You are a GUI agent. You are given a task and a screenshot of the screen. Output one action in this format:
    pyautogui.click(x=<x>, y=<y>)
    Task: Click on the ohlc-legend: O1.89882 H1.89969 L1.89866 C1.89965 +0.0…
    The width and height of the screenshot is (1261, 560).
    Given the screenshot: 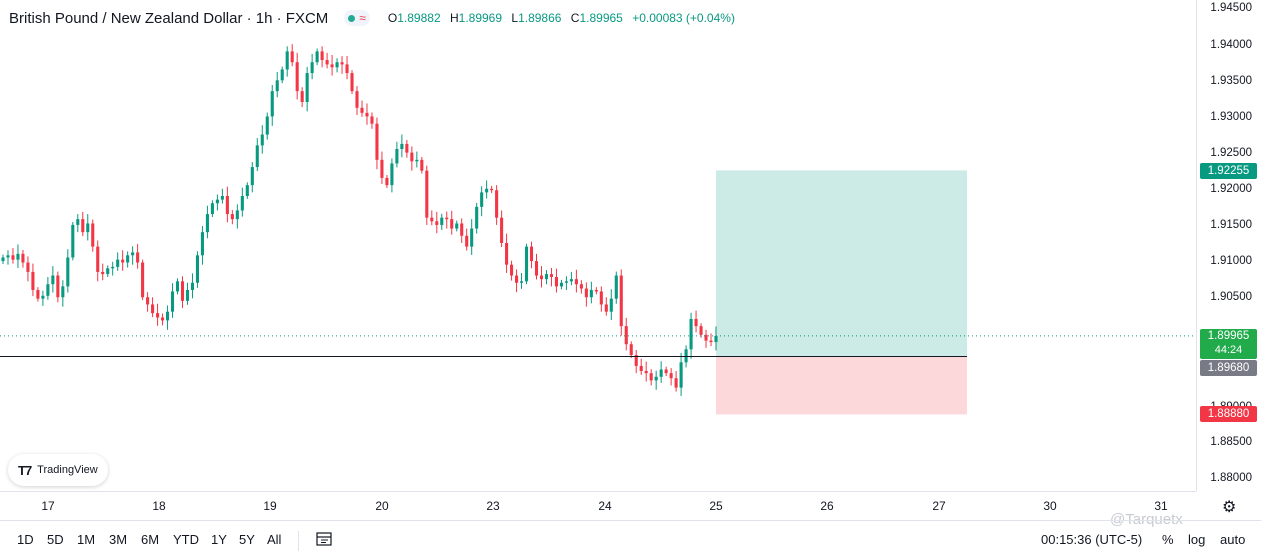 What is the action you would take?
    pyautogui.click(x=564, y=18)
    